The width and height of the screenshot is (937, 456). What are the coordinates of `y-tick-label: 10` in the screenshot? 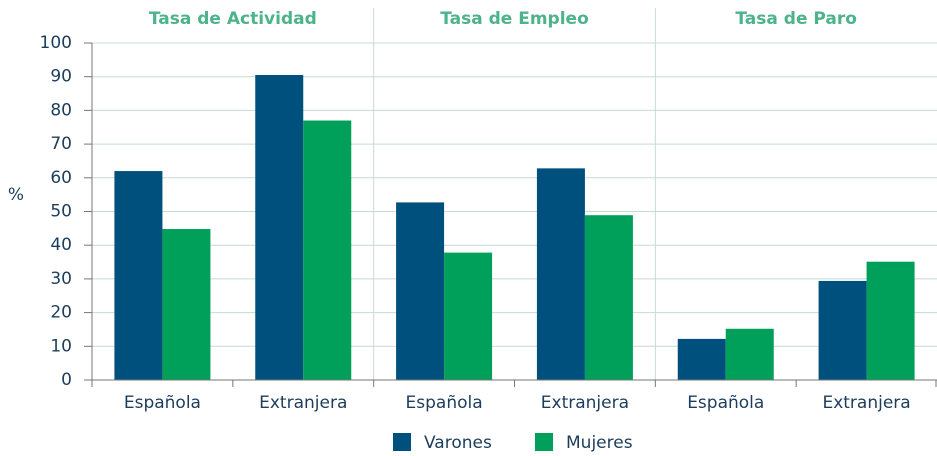 It's located at (61, 346).